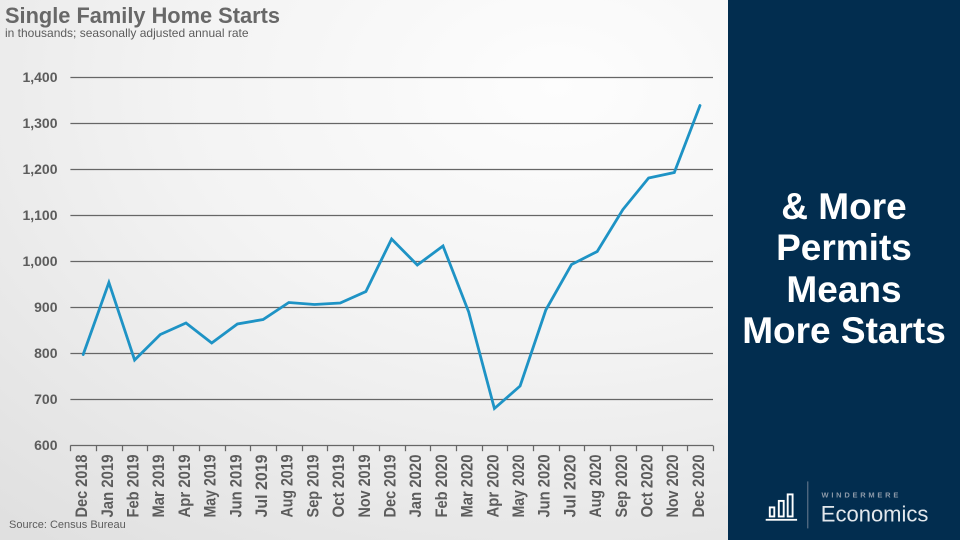 This screenshot has height=540, width=960. What do you see at coordinates (210, 486) in the screenshot?
I see `svg-text: May 2019` at bounding box center [210, 486].